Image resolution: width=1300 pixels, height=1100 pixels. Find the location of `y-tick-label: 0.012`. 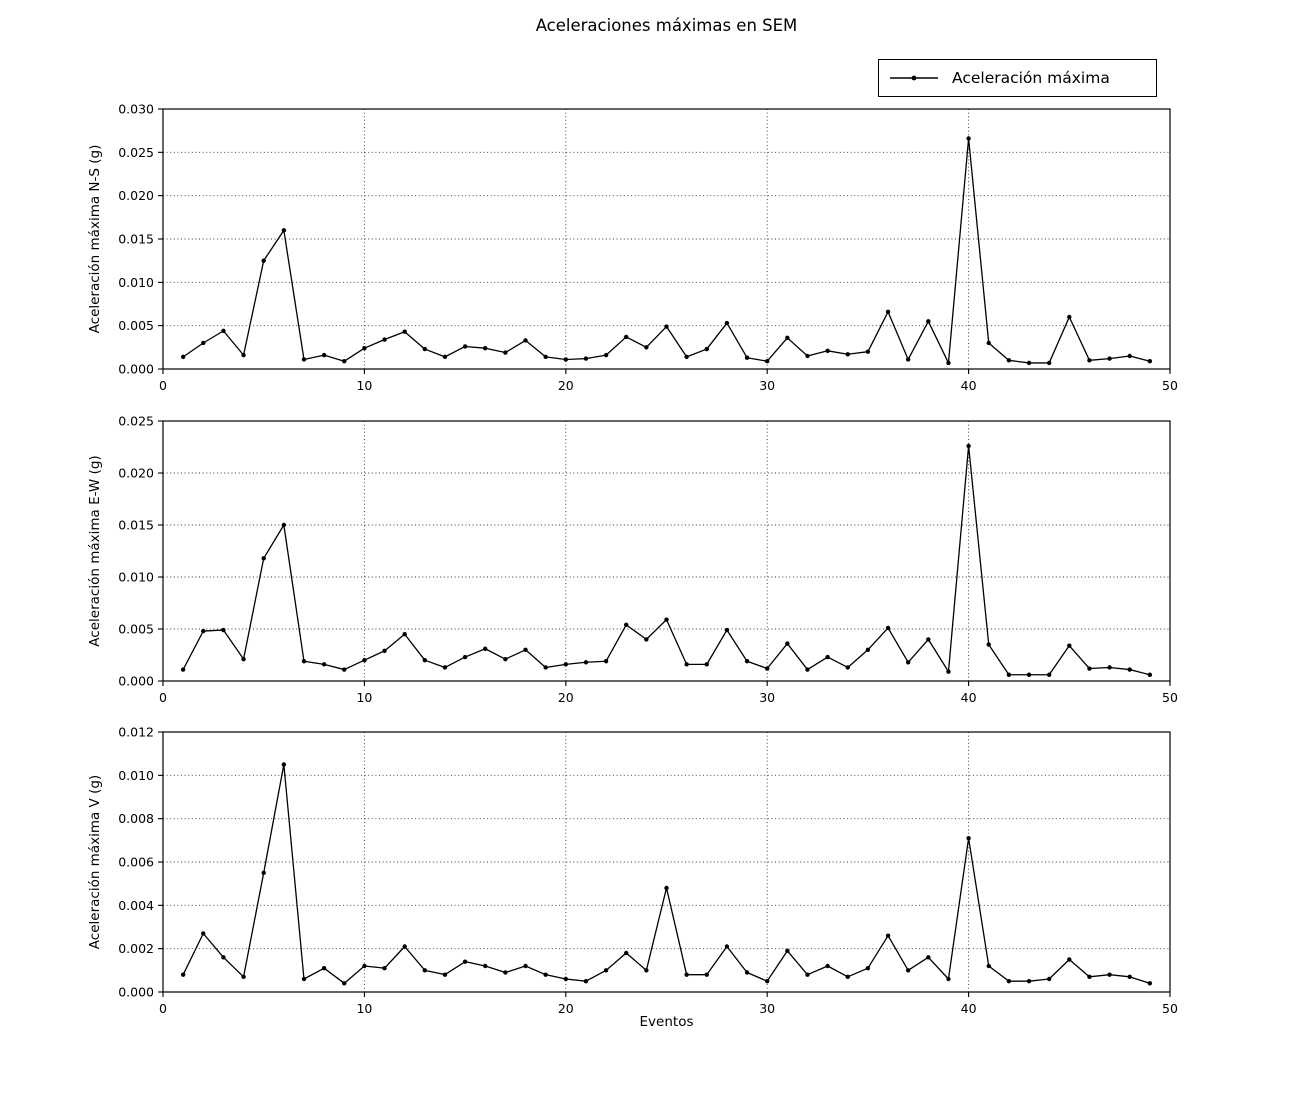

y-tick-label: 0.012 is located at coordinates (136, 732).